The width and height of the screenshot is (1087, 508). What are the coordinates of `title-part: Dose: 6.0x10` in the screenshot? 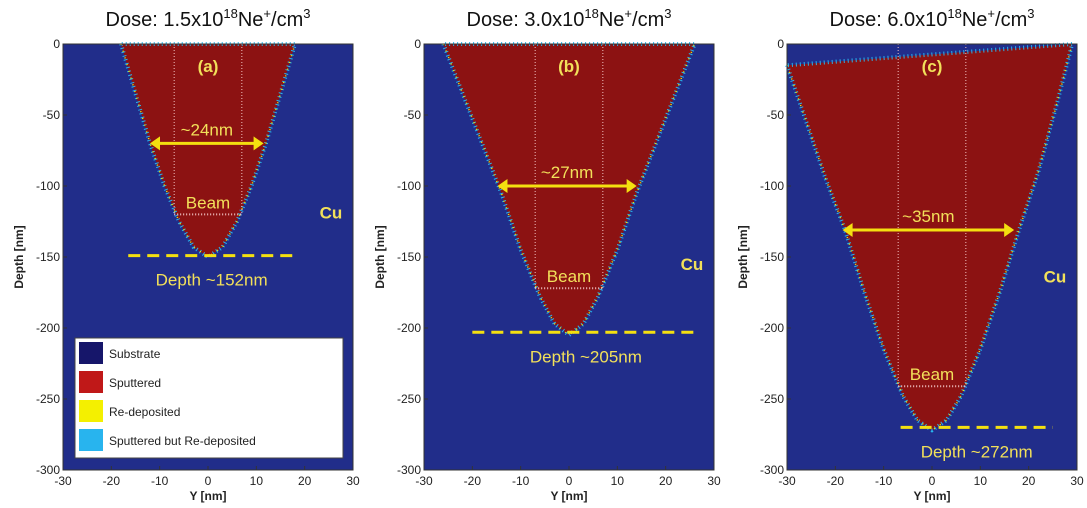 It's located at (889, 20).